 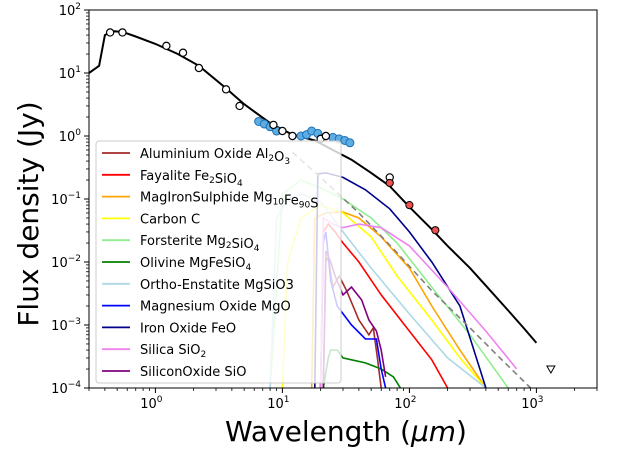 I want to click on legend-entry: Aluminium Oxide Al2O3, so click(x=215, y=157).